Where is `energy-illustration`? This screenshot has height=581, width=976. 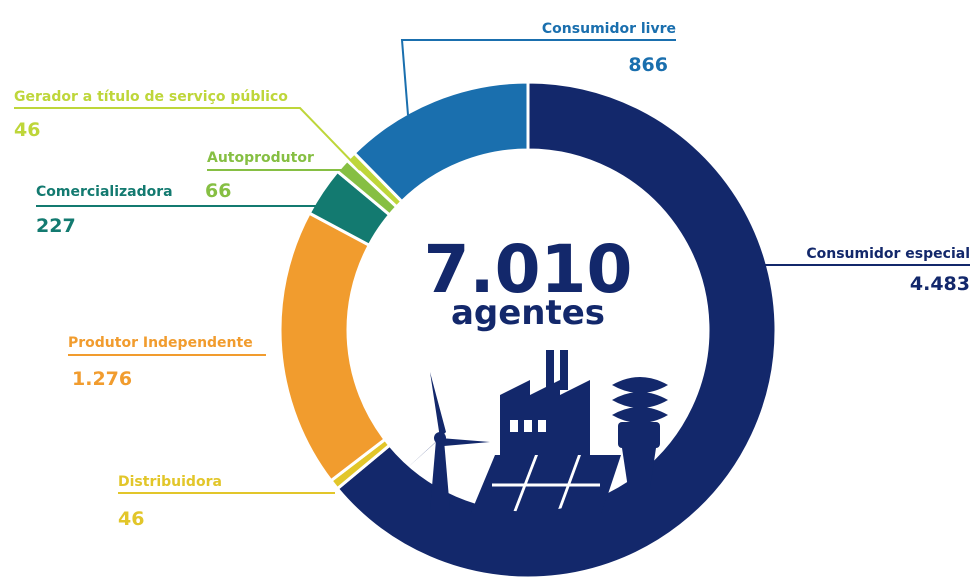 energy-illustration is located at coordinates (536, 432).